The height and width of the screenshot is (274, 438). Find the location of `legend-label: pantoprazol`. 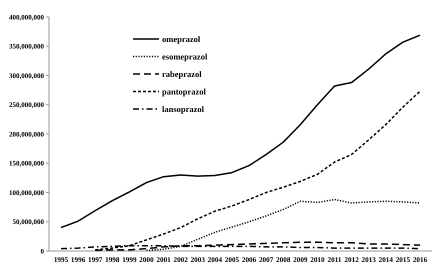

legend-label: pantoprazol is located at coordinates (184, 91).